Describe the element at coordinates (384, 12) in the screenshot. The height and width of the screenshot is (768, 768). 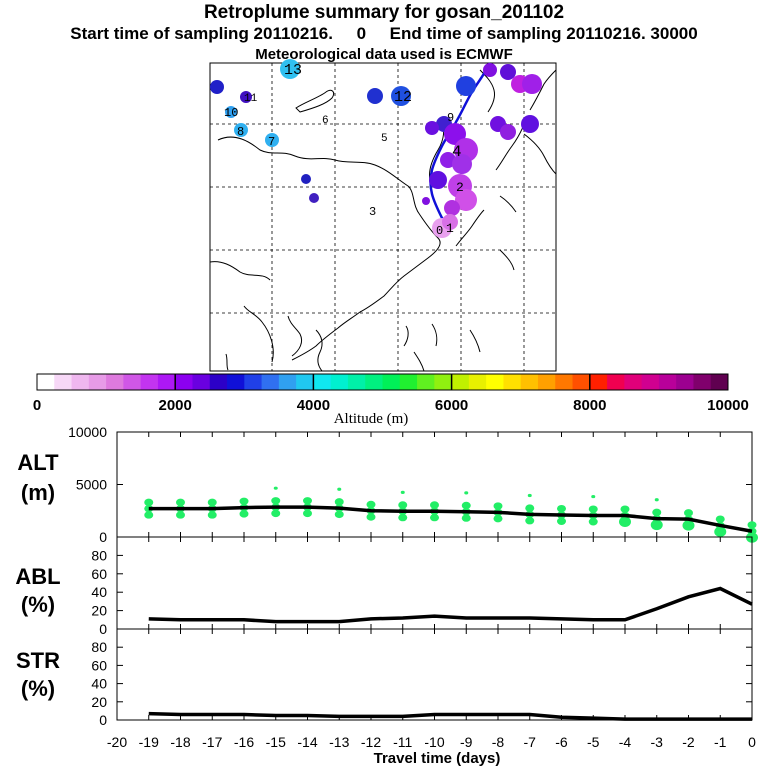
I see `chart-title: Retroplume summary for gosan_201102` at that location.